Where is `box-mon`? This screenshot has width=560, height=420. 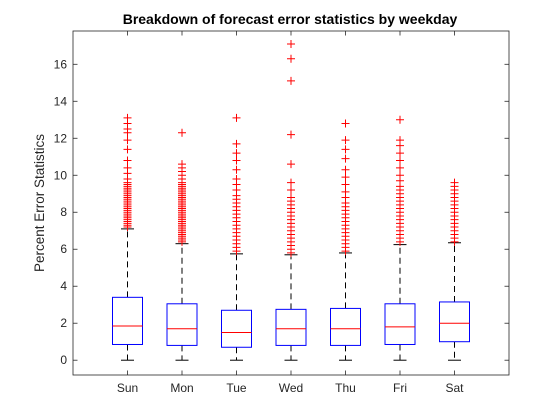 box-mon is located at coordinates (182, 324).